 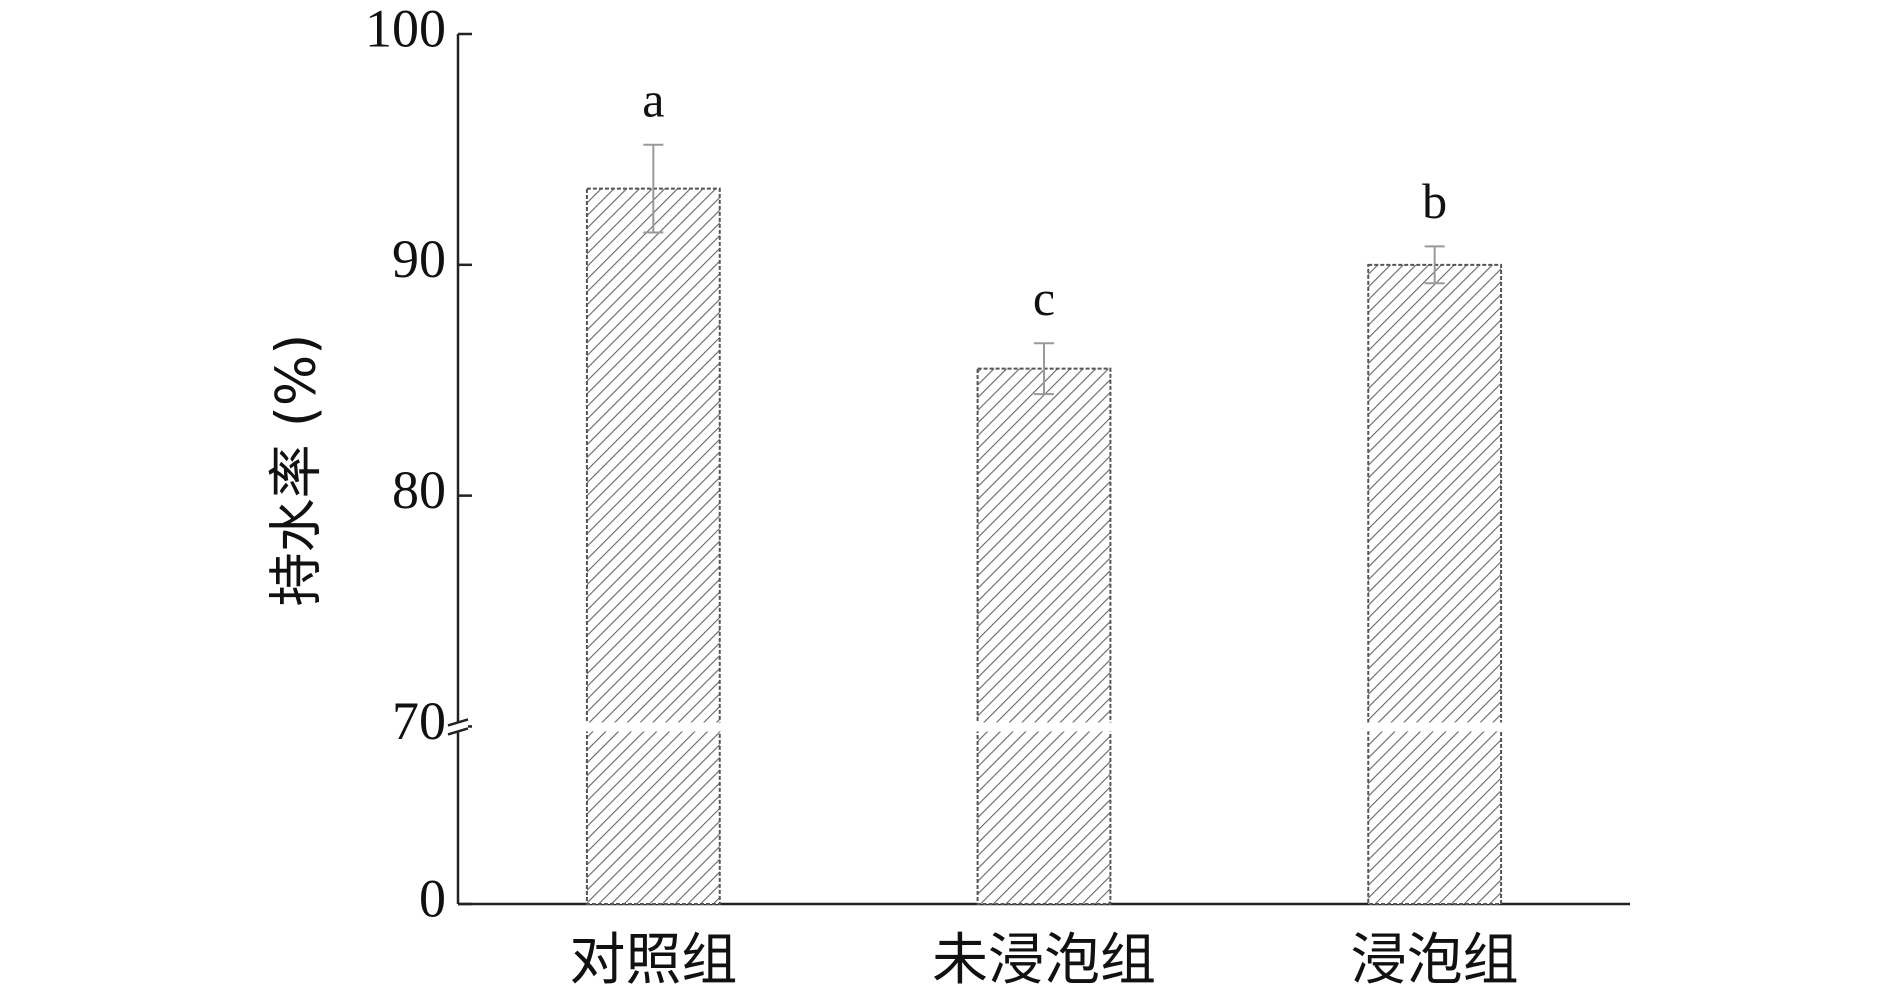 What do you see at coordinates (653, 99) in the screenshot?
I see `significance-label: a` at bounding box center [653, 99].